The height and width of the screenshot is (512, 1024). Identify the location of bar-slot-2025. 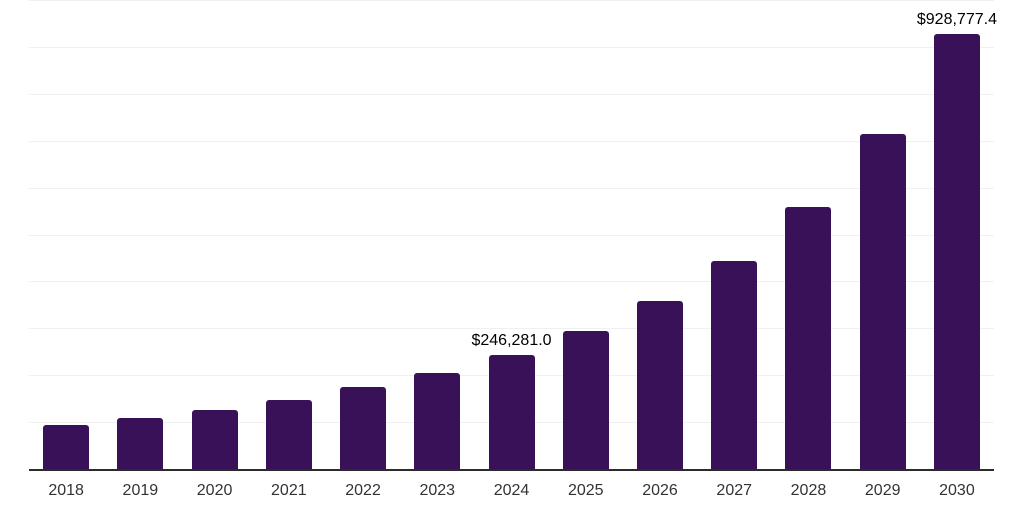
(586, 235).